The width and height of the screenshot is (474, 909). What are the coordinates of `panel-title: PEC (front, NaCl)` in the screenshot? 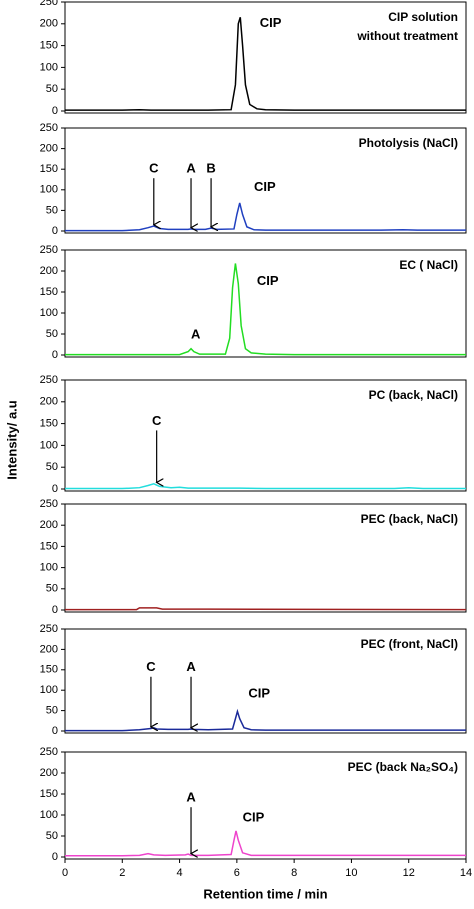 It's located at (409, 644).